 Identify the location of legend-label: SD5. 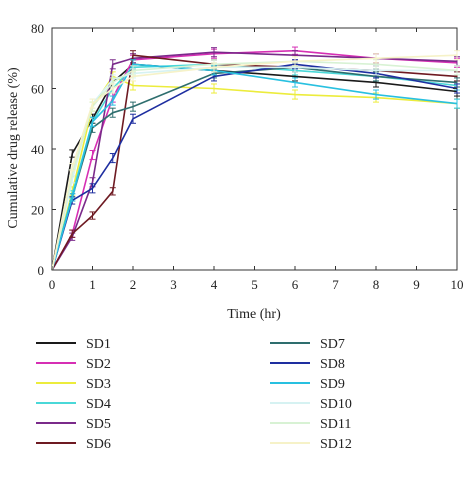
(98, 424).